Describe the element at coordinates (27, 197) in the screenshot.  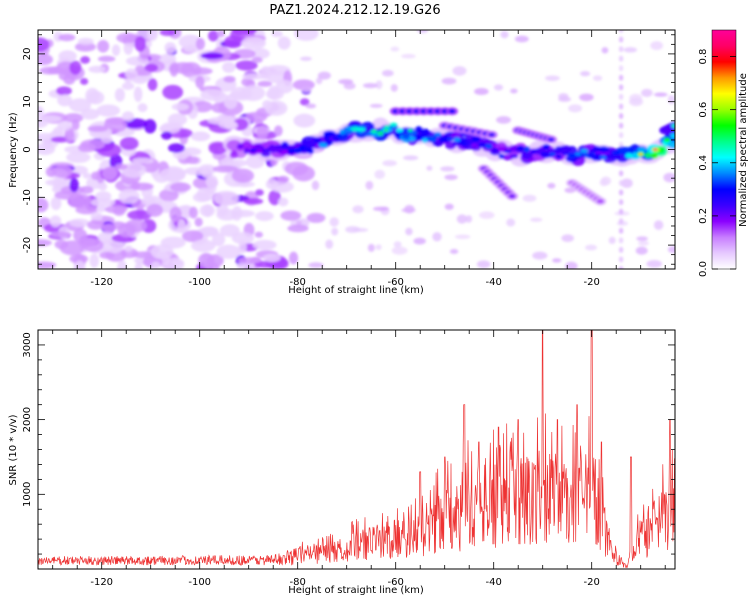
I see `y-tick-label: -10` at that location.